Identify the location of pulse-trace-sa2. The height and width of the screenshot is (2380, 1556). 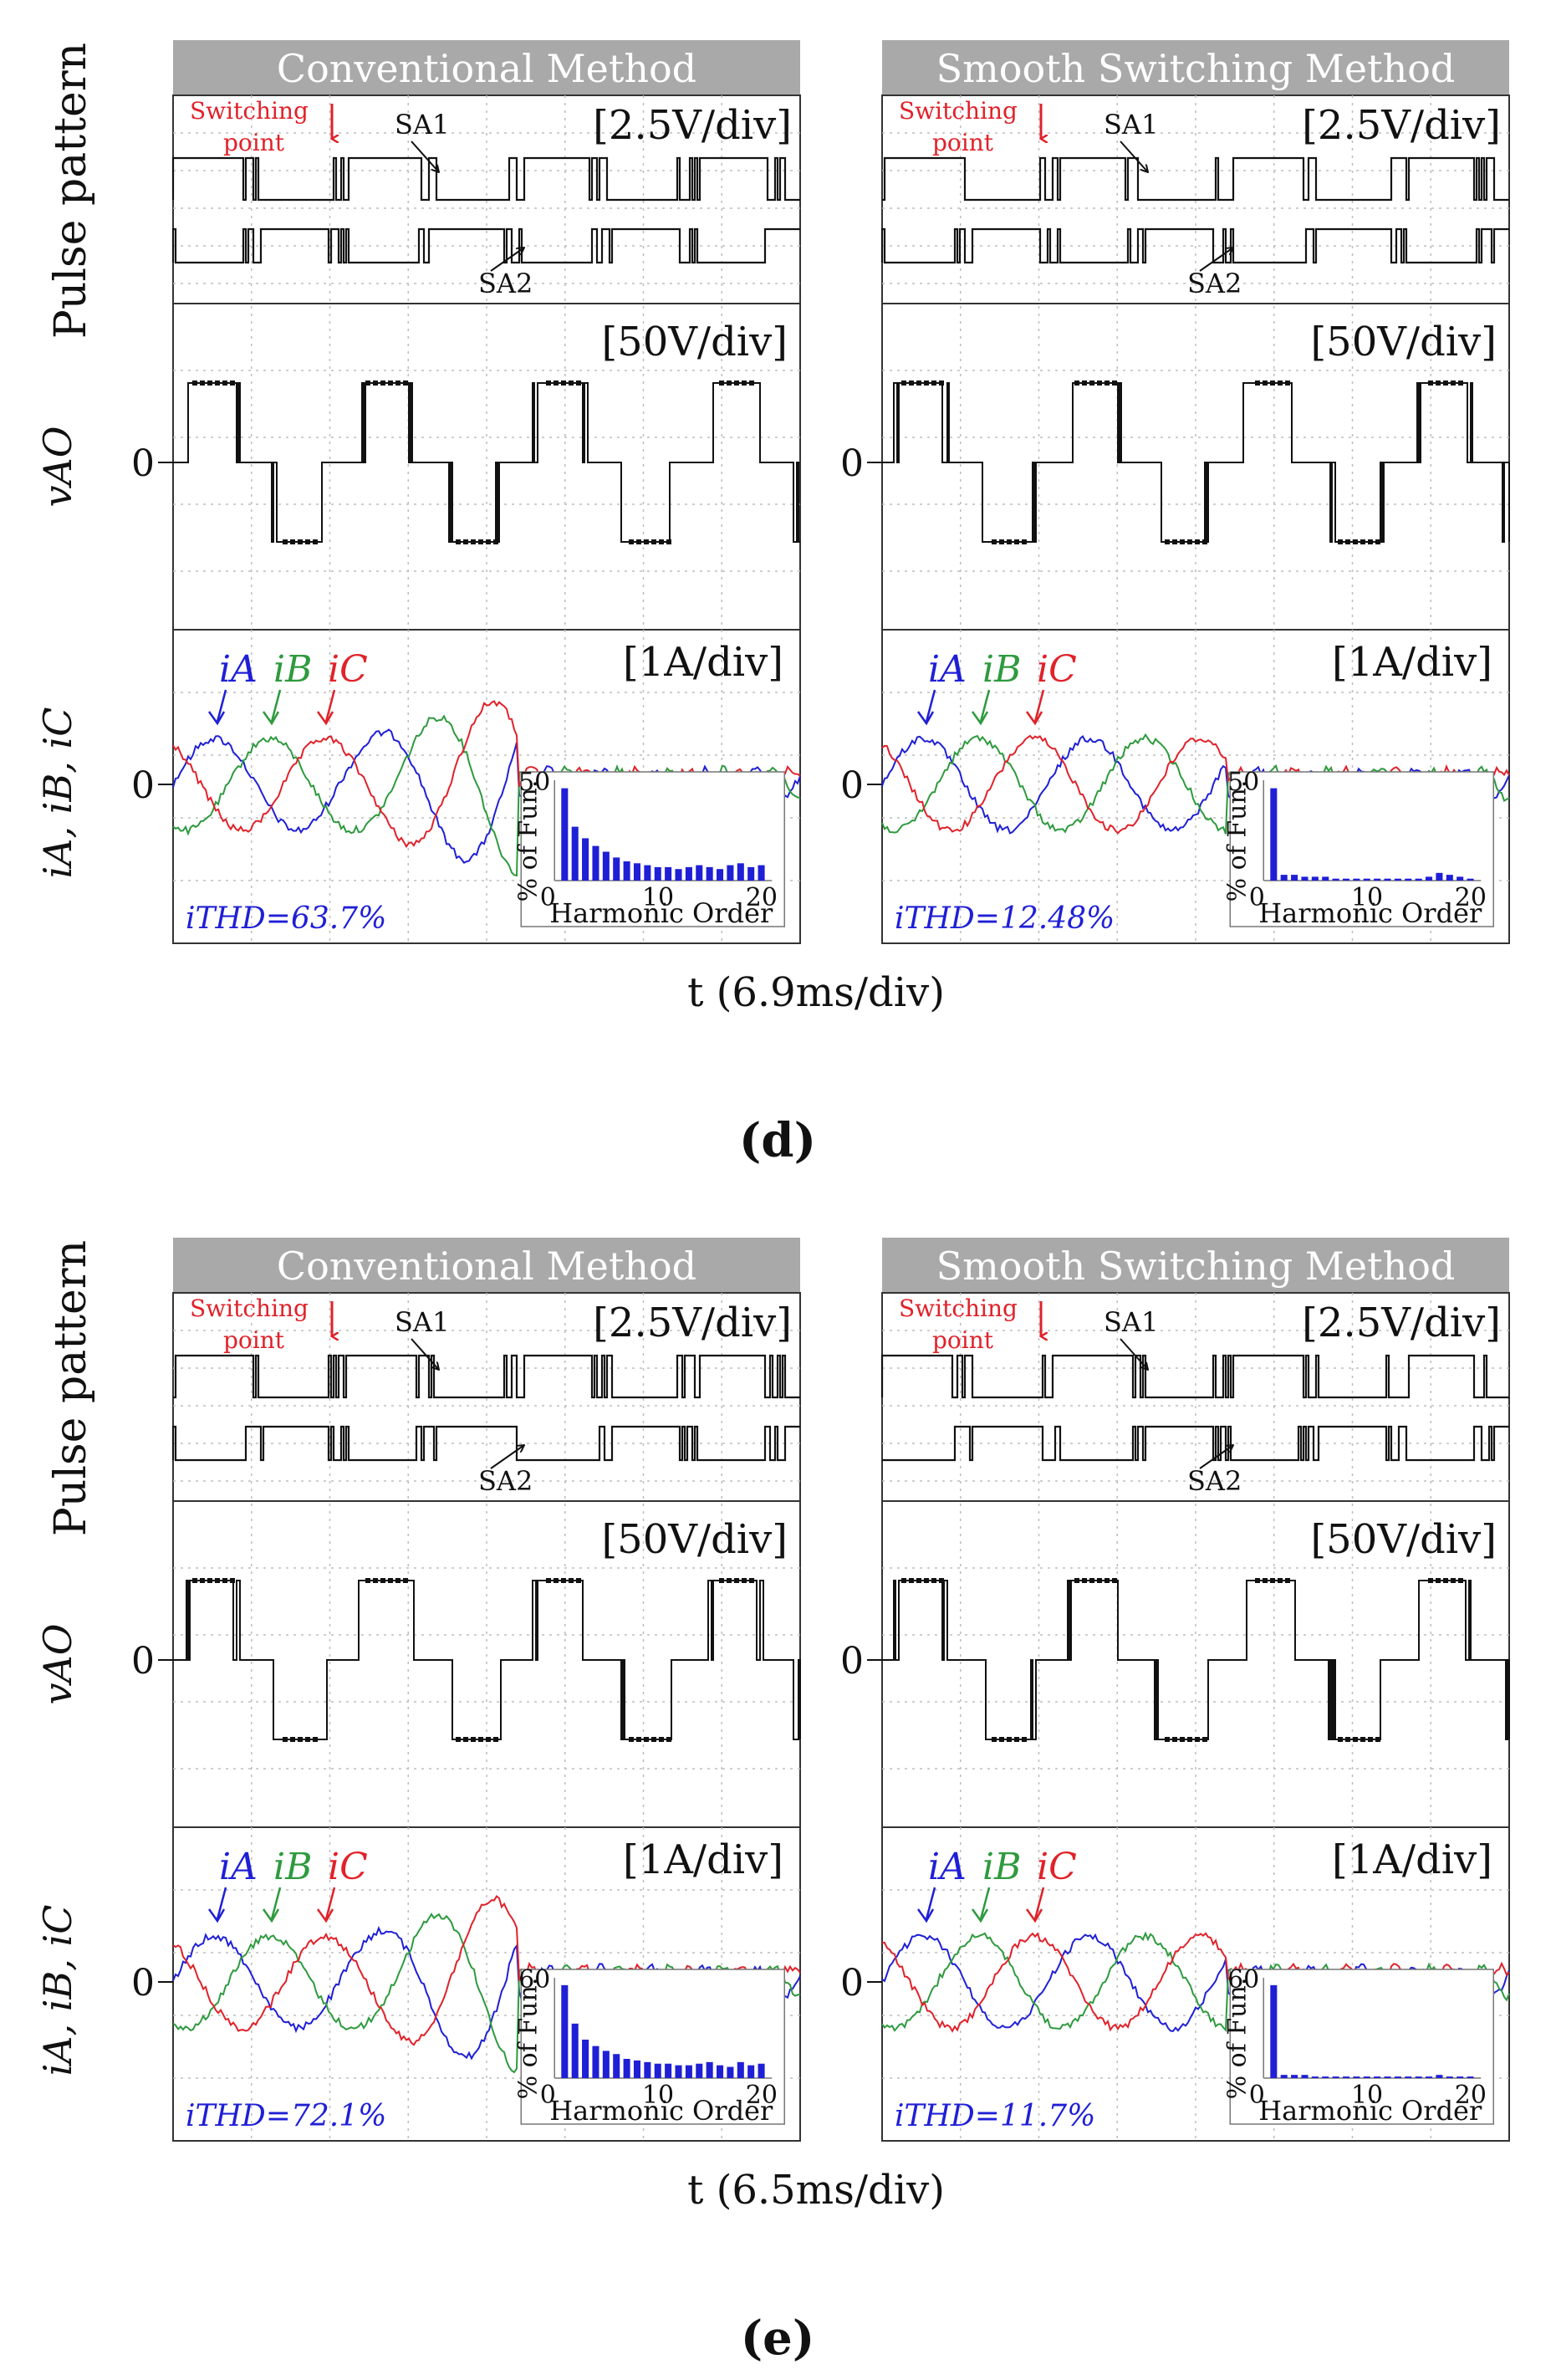
(1195, 1443).